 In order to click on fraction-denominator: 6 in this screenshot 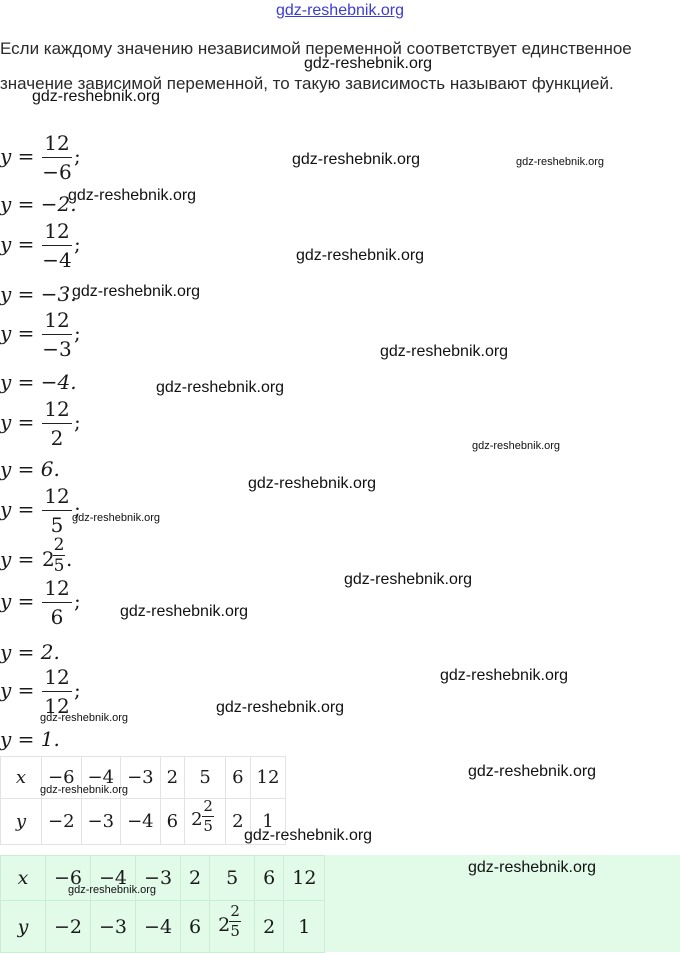, I will do `click(57, 617)`.